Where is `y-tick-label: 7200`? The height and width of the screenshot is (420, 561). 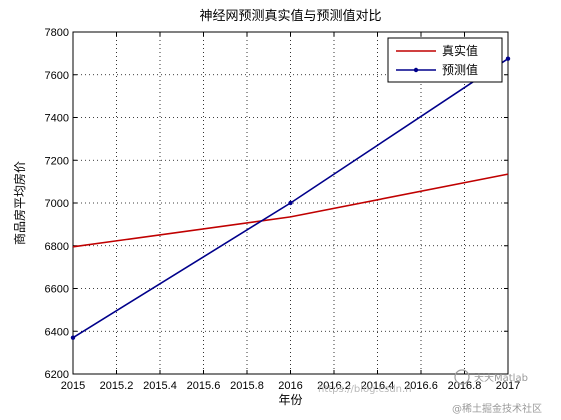
y-tick-label: 7200 is located at coordinates (57, 161).